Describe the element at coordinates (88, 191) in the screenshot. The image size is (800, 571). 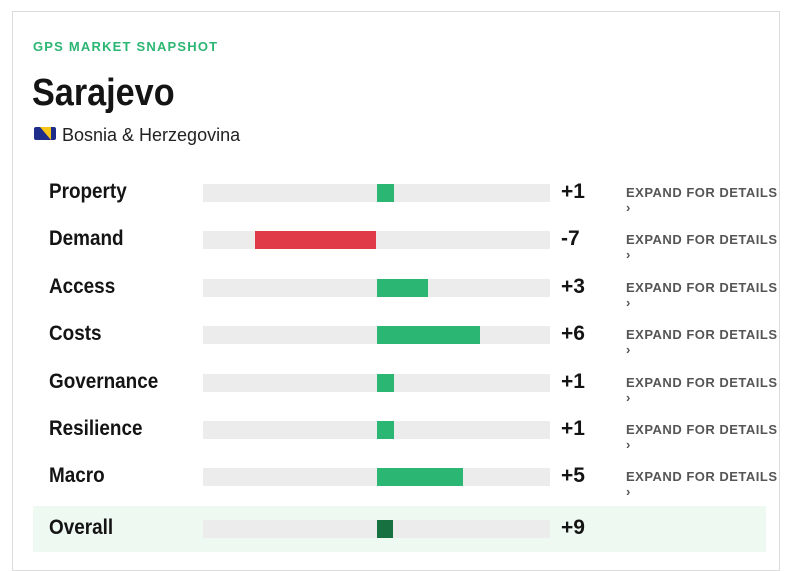
I see `row-label: Property` at that location.